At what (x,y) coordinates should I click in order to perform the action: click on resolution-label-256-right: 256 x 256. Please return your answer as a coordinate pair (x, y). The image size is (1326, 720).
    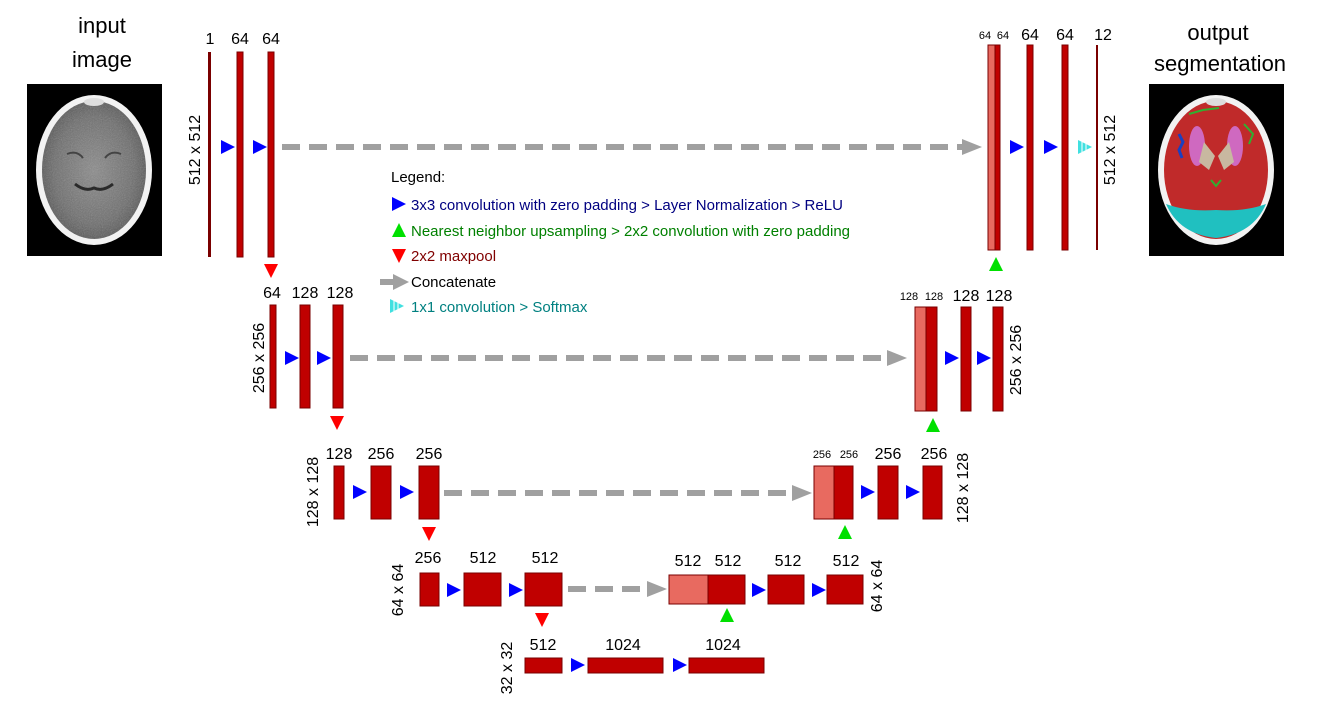
    Looking at the image, I should click on (1016, 360).